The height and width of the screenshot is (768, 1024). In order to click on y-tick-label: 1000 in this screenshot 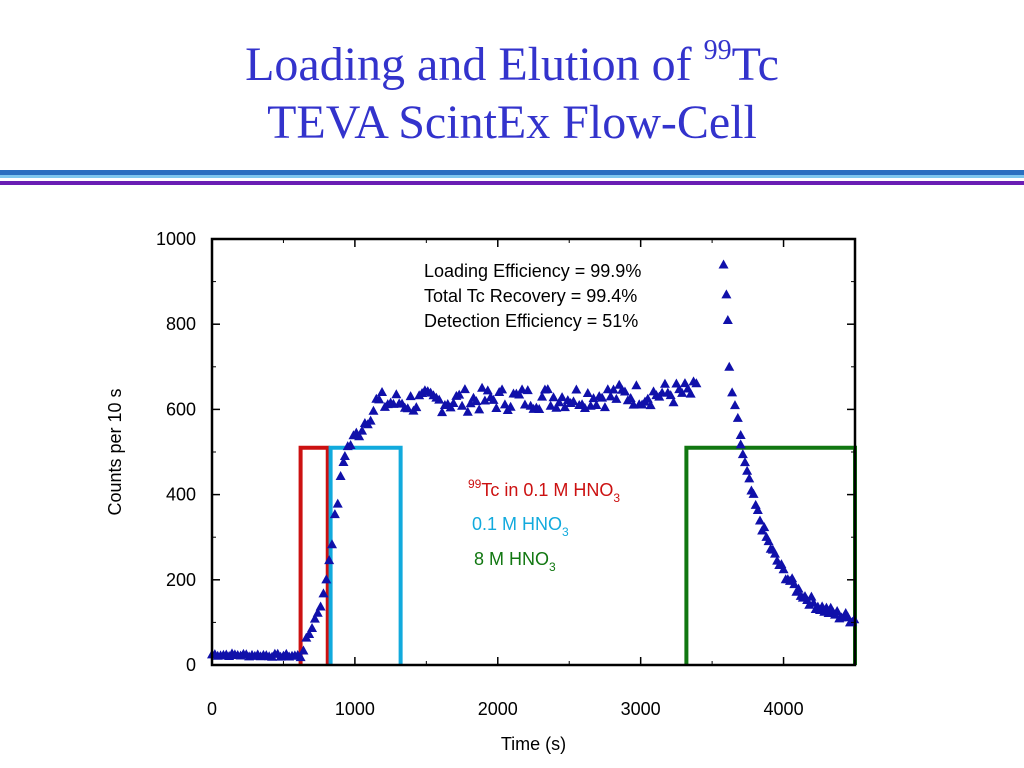, I will do `click(176, 239)`.